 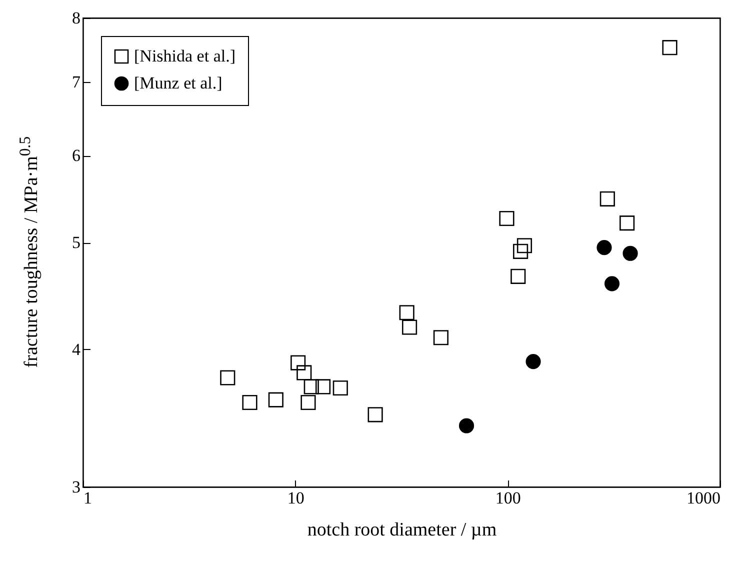 What do you see at coordinates (178, 83) in the screenshot?
I see `legend-label: [Munz et al.]` at bounding box center [178, 83].